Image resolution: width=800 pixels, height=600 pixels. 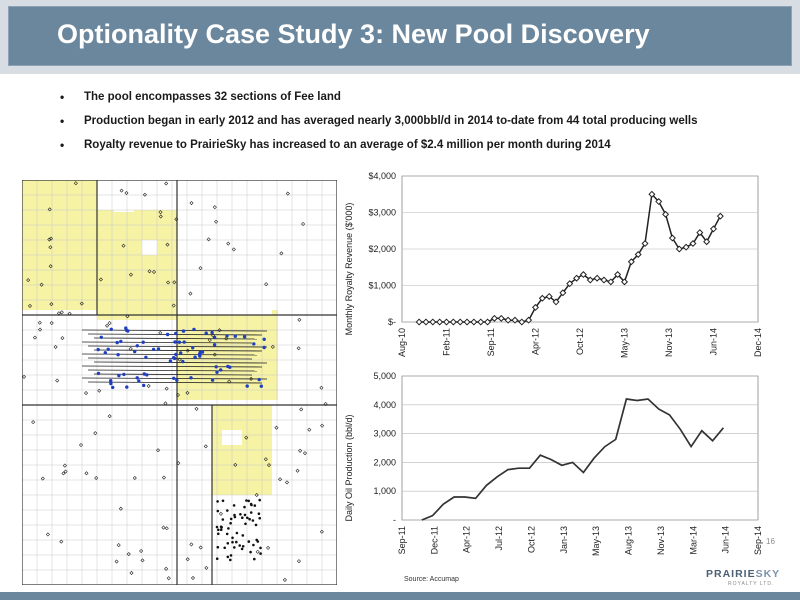 What do you see at coordinates (564, 540) in the screenshot?
I see `x-tick-label: Jan-13` at bounding box center [564, 540].